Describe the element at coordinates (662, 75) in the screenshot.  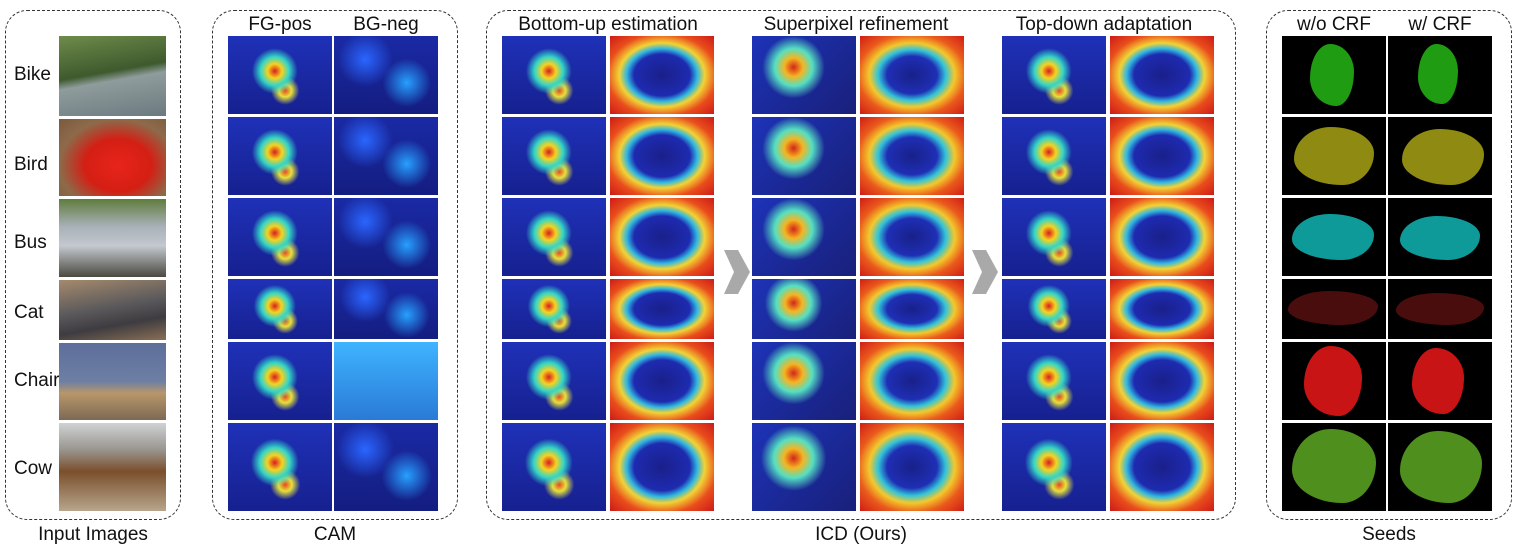
I see `icd-bottomup-neg-bike` at that location.